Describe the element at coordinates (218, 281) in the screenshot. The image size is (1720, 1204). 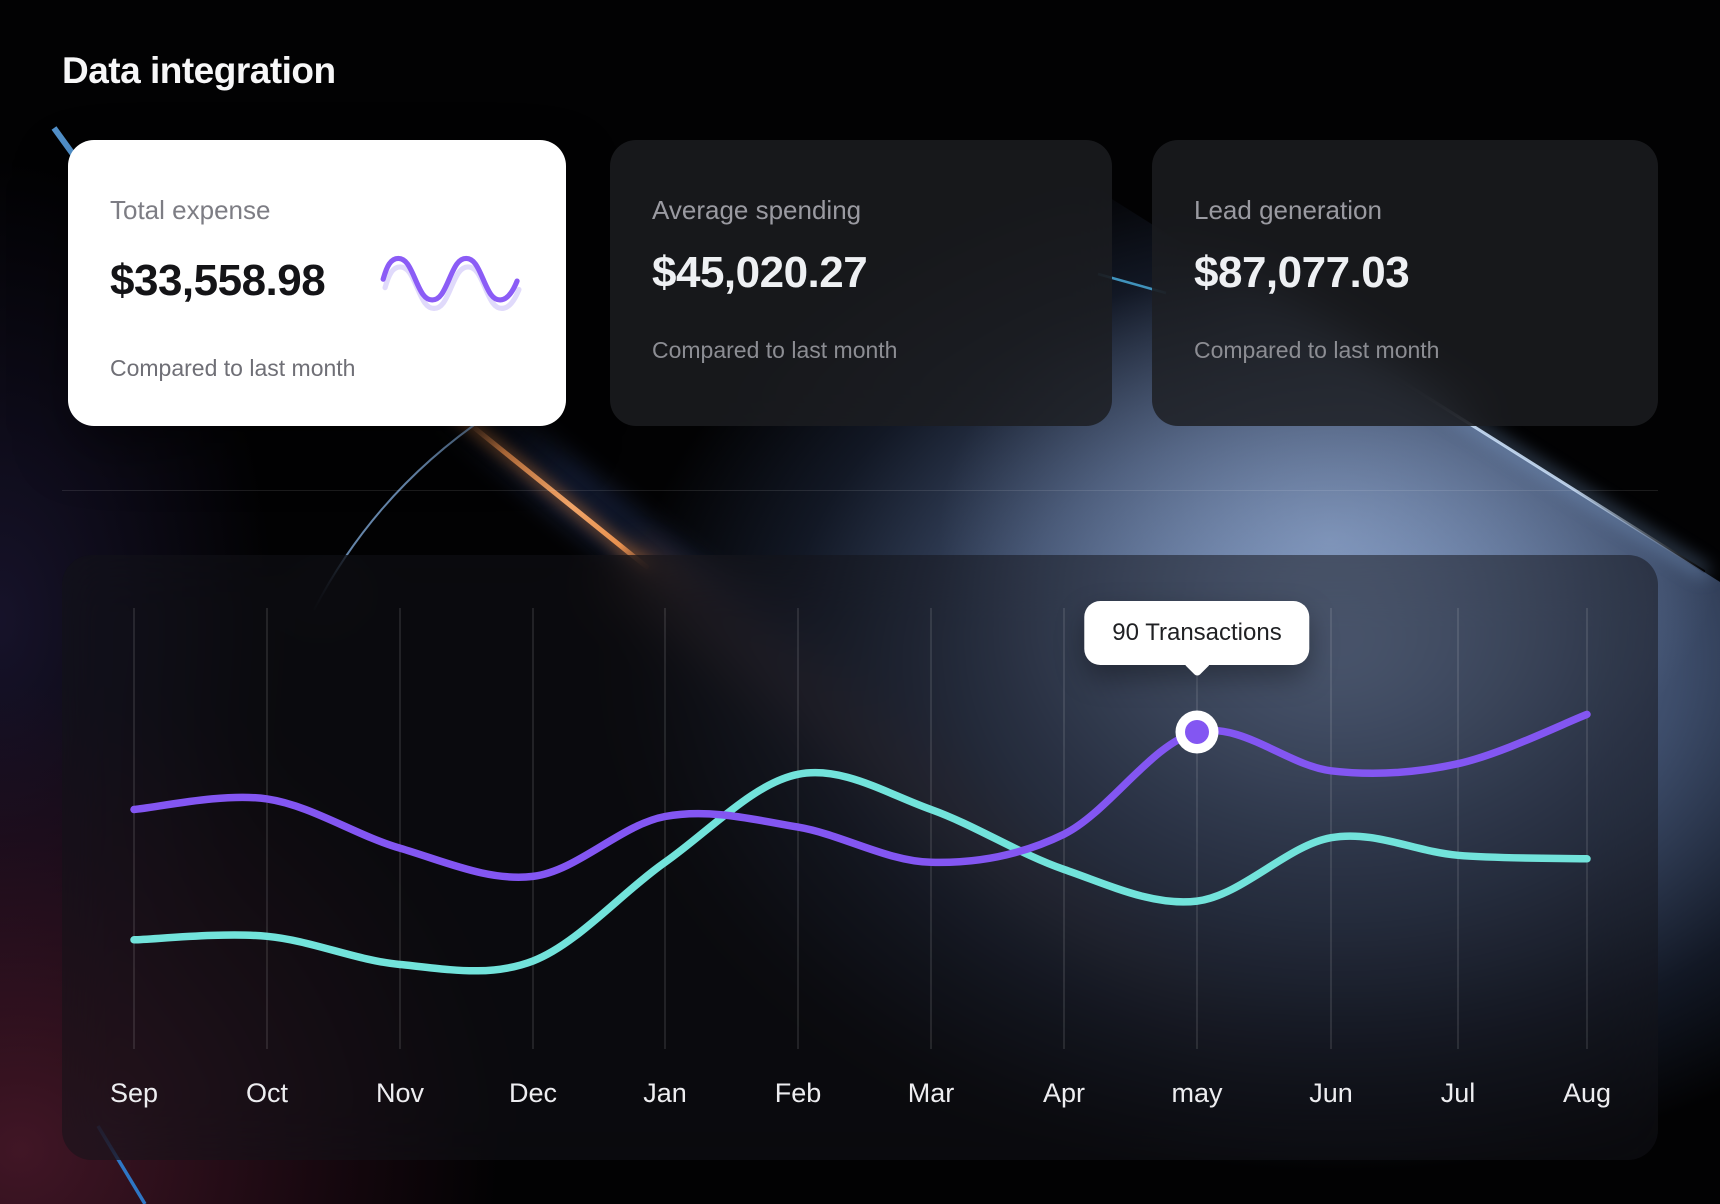
I see `card-value: $33,558.98` at that location.